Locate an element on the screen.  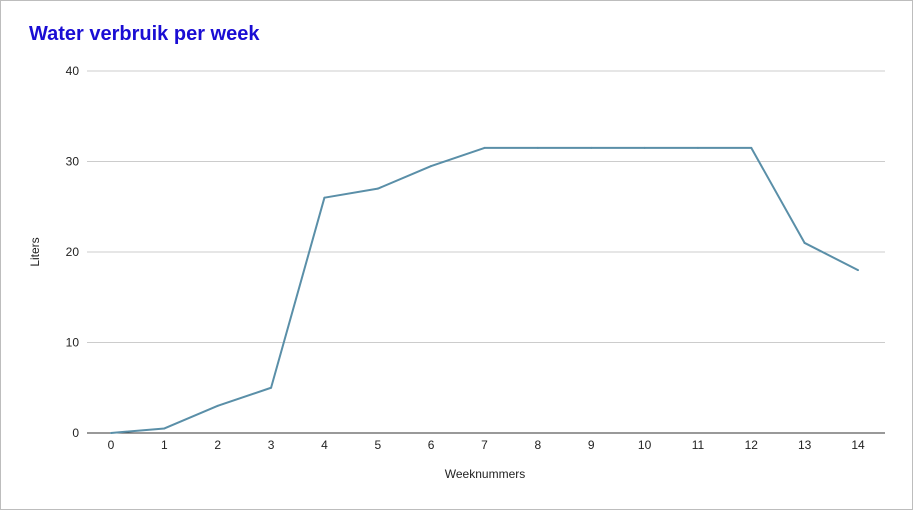
x-tick-label: 0 is located at coordinates (111, 445).